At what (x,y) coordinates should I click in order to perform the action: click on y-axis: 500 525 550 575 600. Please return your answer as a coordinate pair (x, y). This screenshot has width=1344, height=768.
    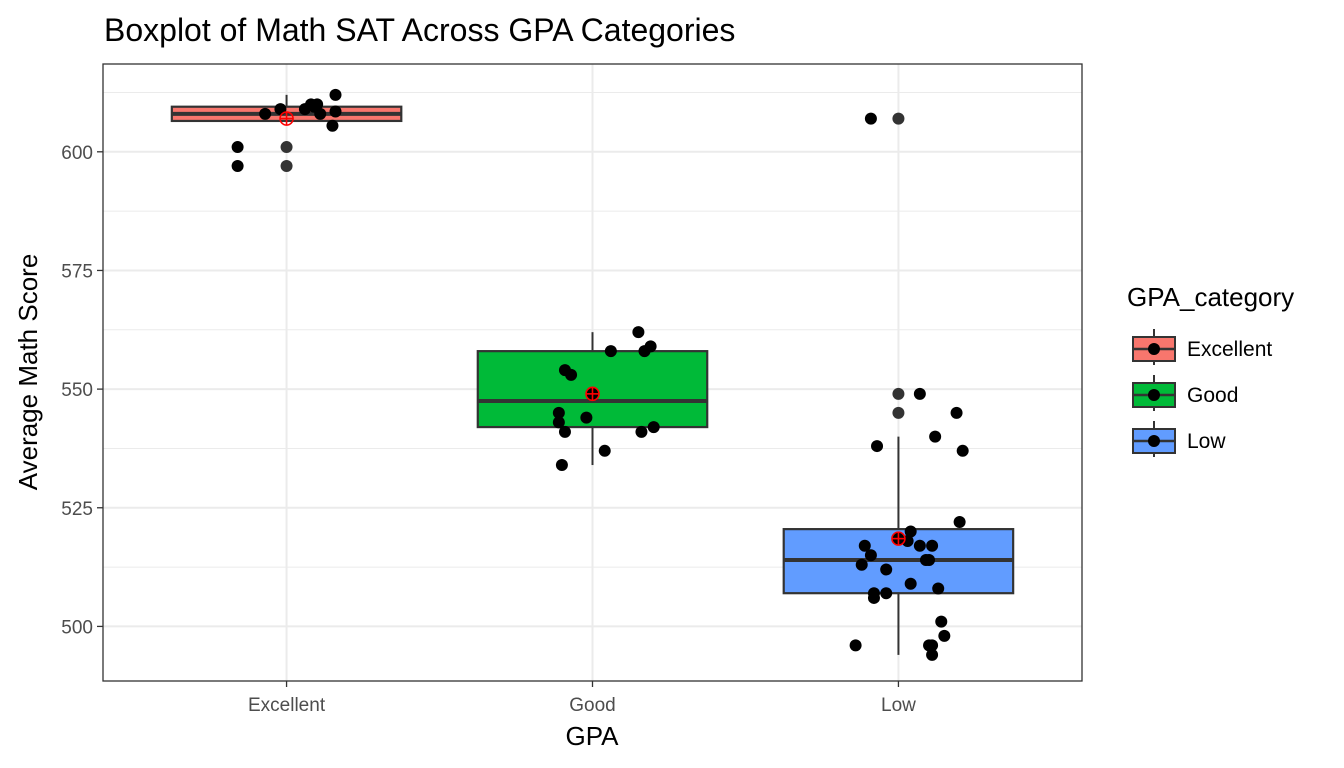
    Looking at the image, I should click on (82, 390).